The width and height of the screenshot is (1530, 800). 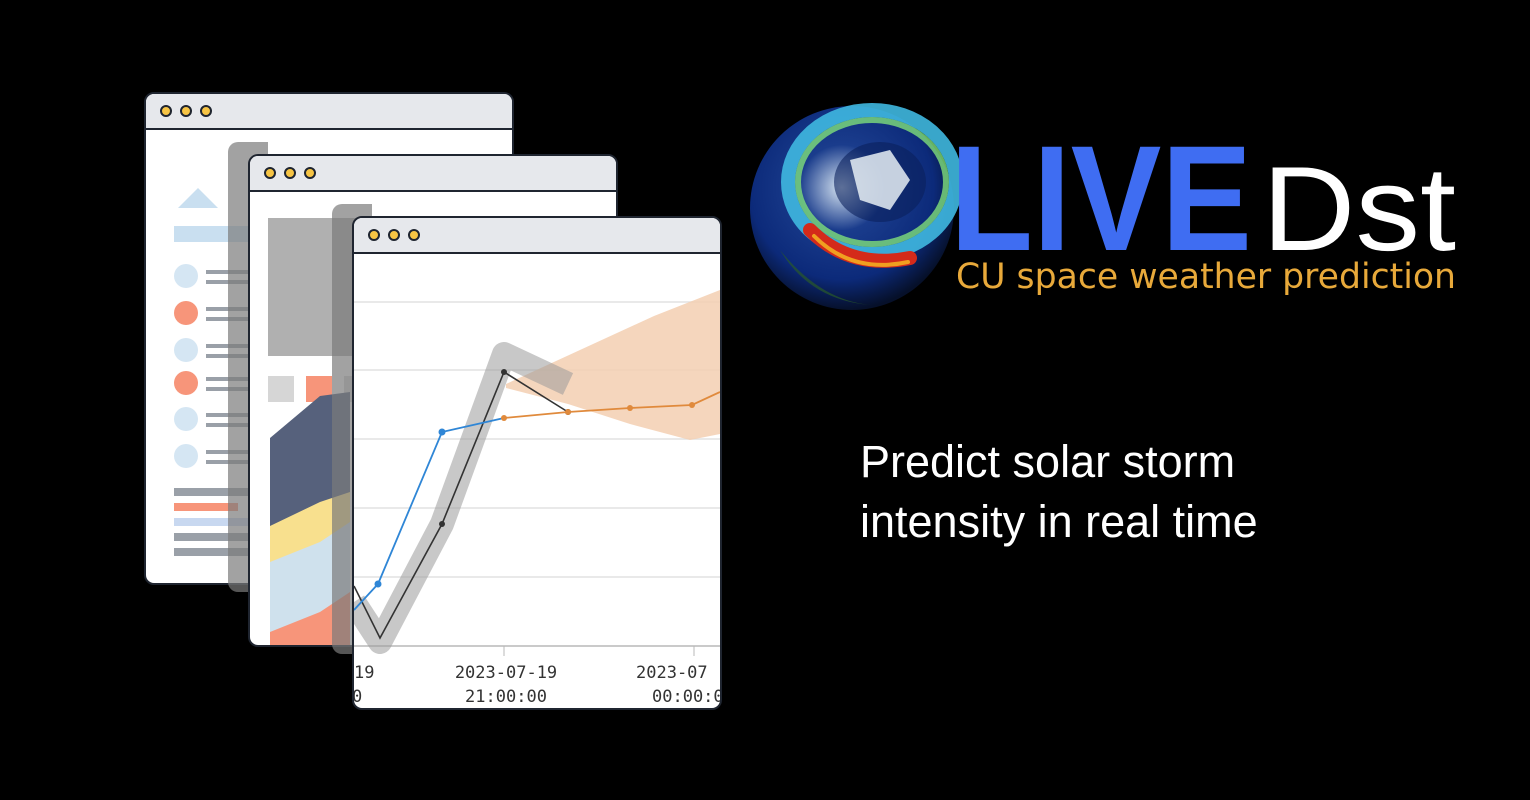 What do you see at coordinates (506, 673) in the screenshot?
I see `x-tick-label: 2023-07-19` at bounding box center [506, 673].